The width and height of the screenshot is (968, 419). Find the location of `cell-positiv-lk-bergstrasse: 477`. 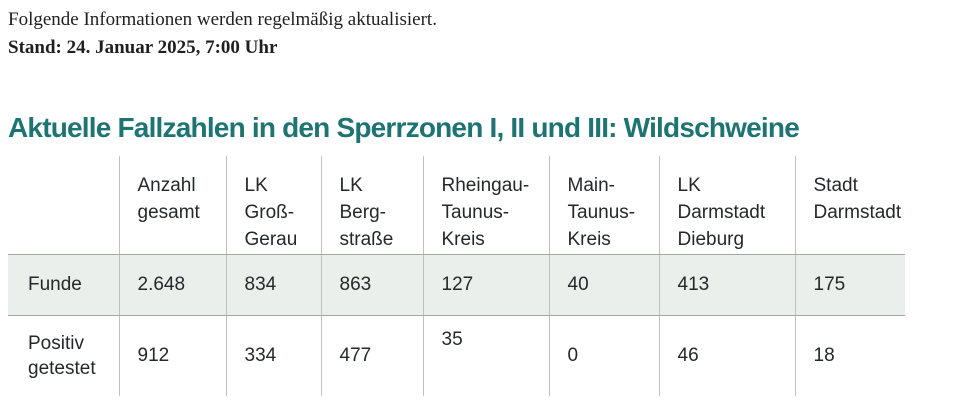

cell-positiv-lk-bergstrasse: 477 is located at coordinates (371, 355).